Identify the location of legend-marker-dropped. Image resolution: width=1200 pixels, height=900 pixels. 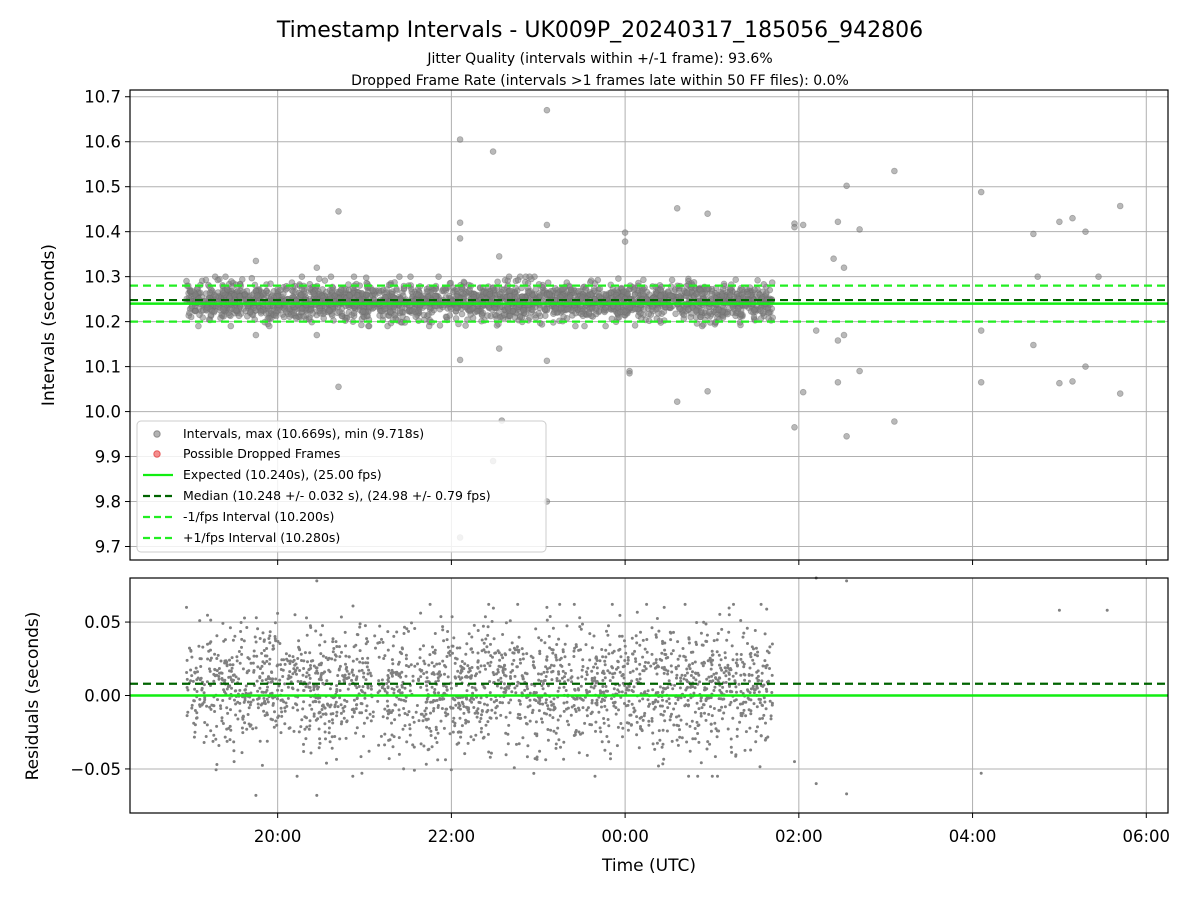
(157, 454).